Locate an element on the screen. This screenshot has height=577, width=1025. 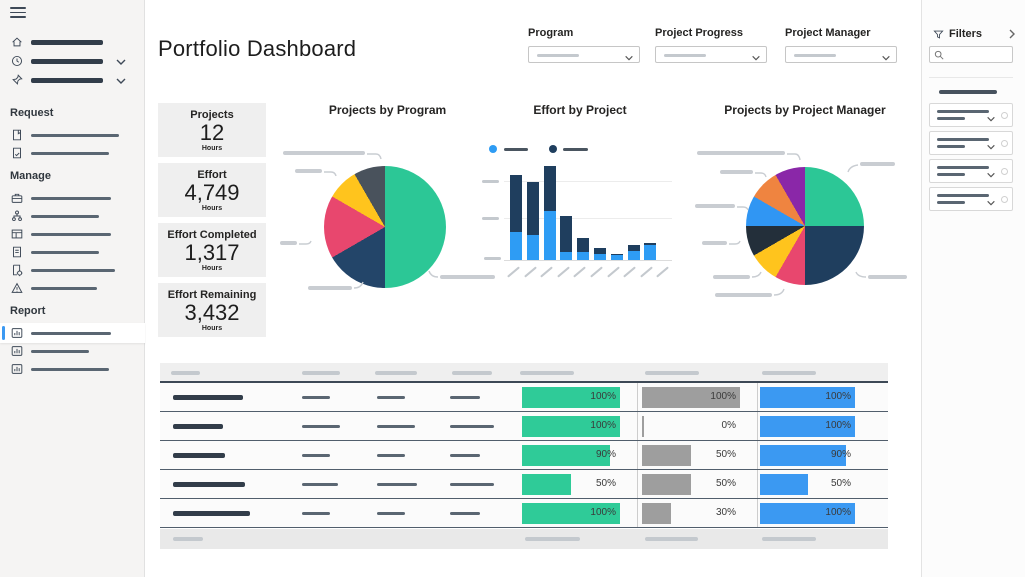
pie-chart-projects-by-program: Projects by Program is located at coordinates (387, 203).